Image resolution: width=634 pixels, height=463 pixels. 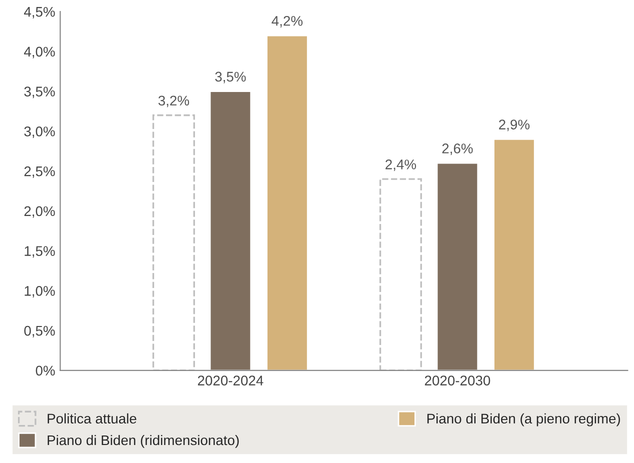 What do you see at coordinates (39, 172) in the screenshot?
I see `y-tick-label: 2,5%` at bounding box center [39, 172].